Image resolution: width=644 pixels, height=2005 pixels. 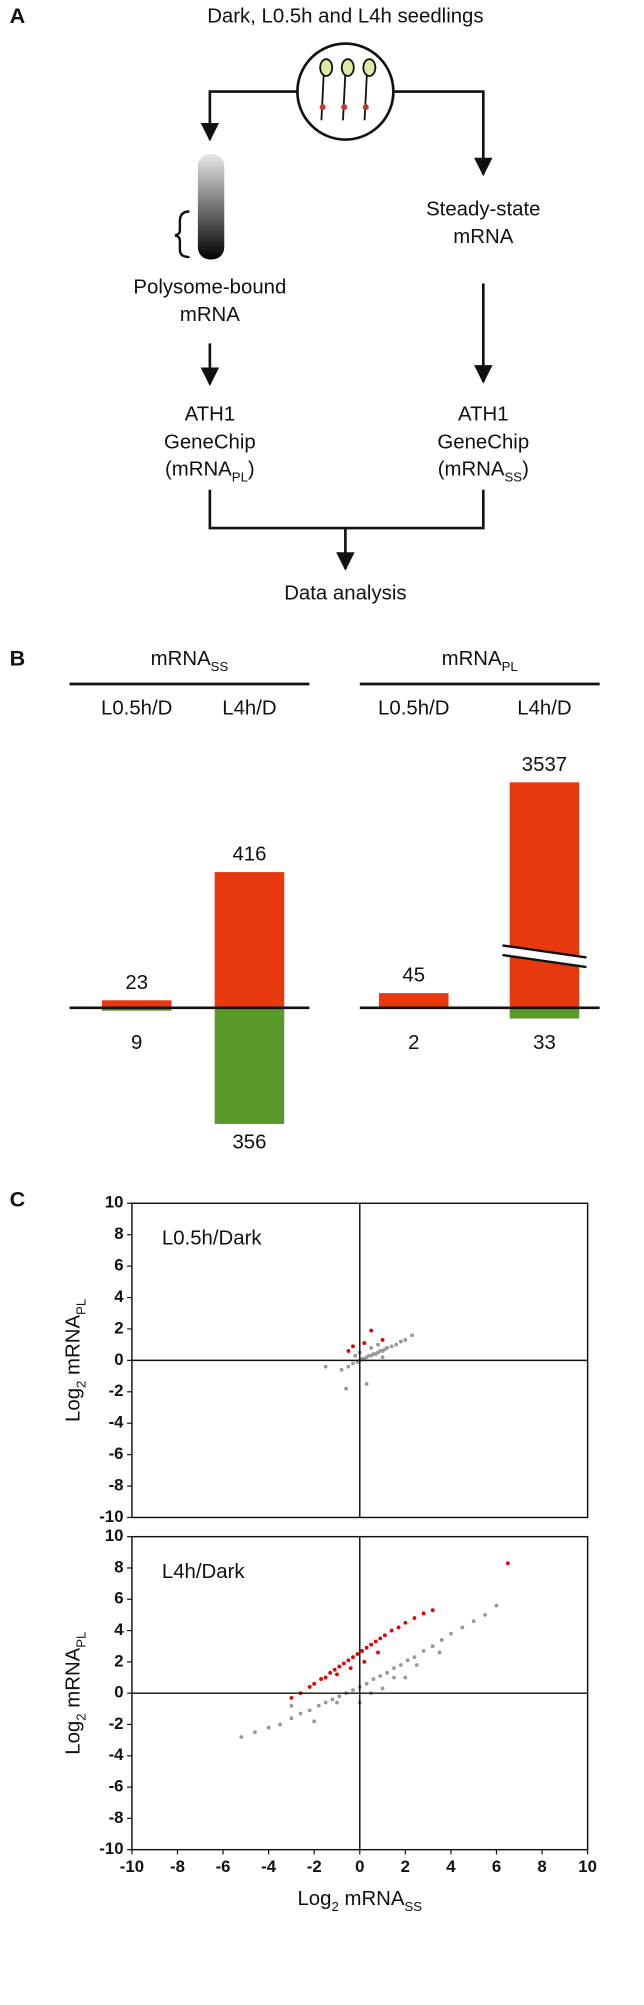 I want to click on x-axis-label-part: SS, so click(x=413, y=1906).